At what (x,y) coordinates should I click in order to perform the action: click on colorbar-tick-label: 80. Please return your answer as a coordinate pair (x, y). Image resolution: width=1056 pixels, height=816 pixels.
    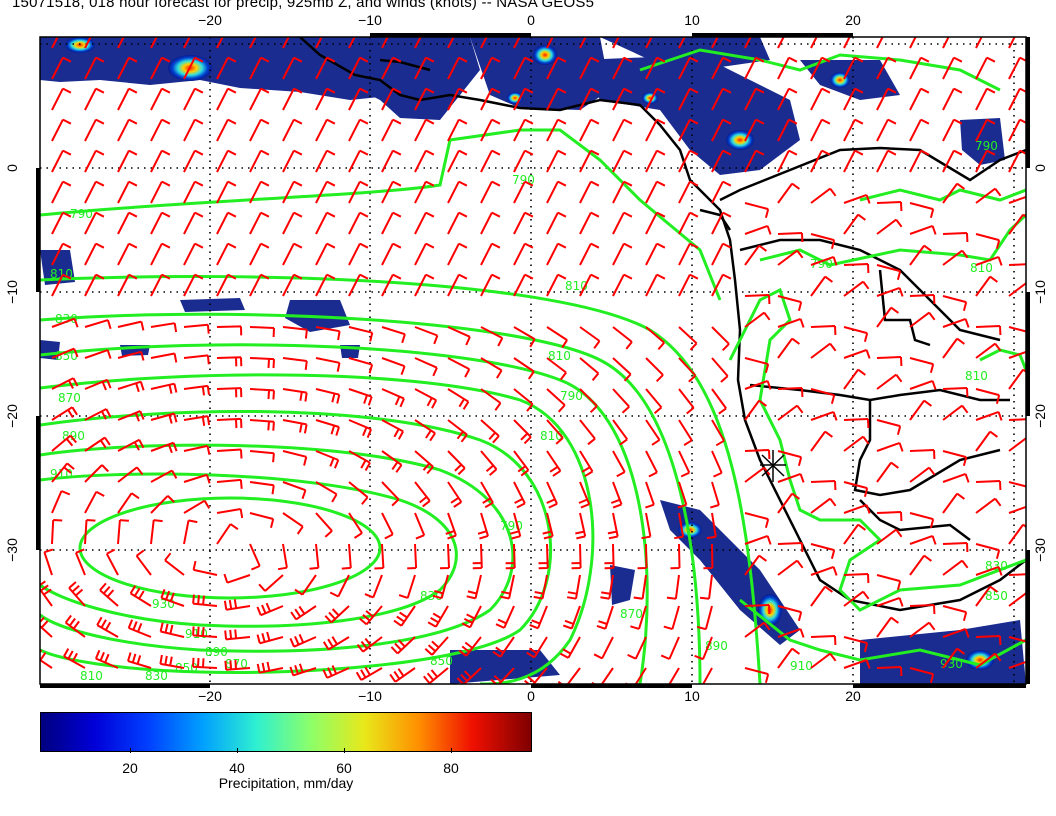
    Looking at the image, I should click on (451, 768).